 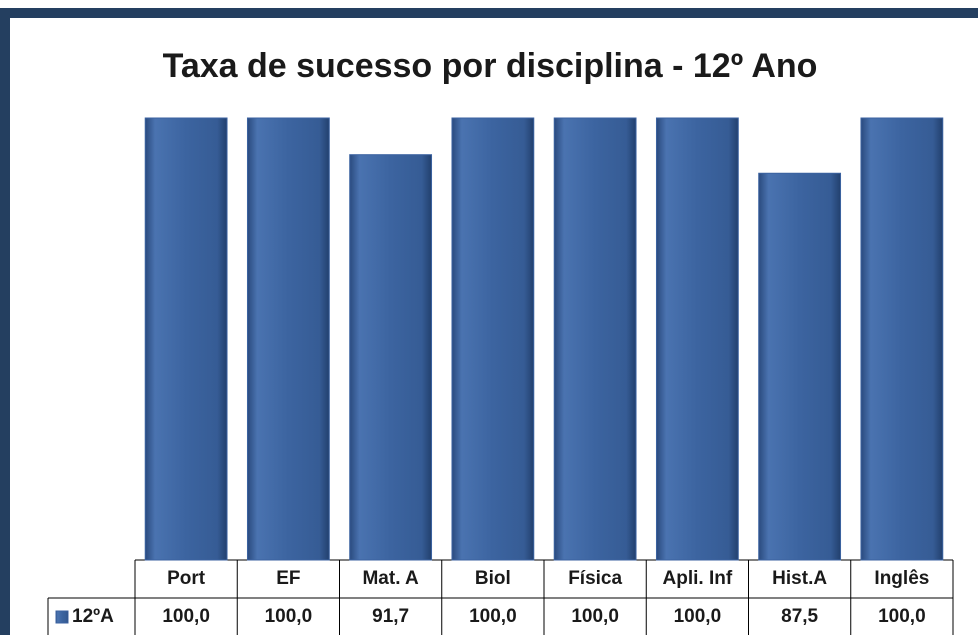 What do you see at coordinates (493, 578) in the screenshot?
I see `x-tick-label: Biol` at bounding box center [493, 578].